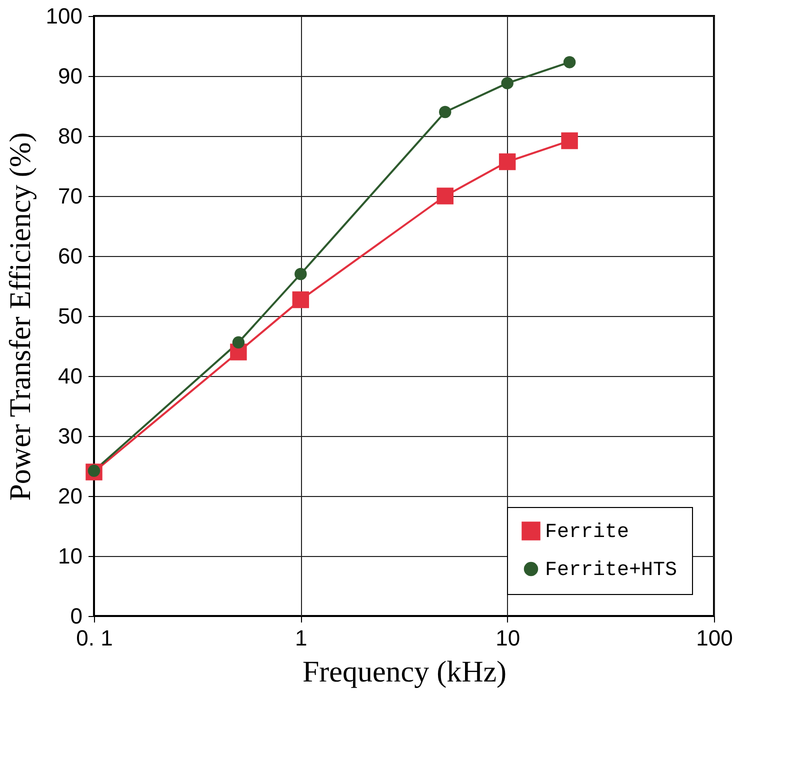 Image resolution: width=787 pixels, height=758 pixels. What do you see at coordinates (70, 316) in the screenshot?
I see `y-tick-label: 50` at bounding box center [70, 316].